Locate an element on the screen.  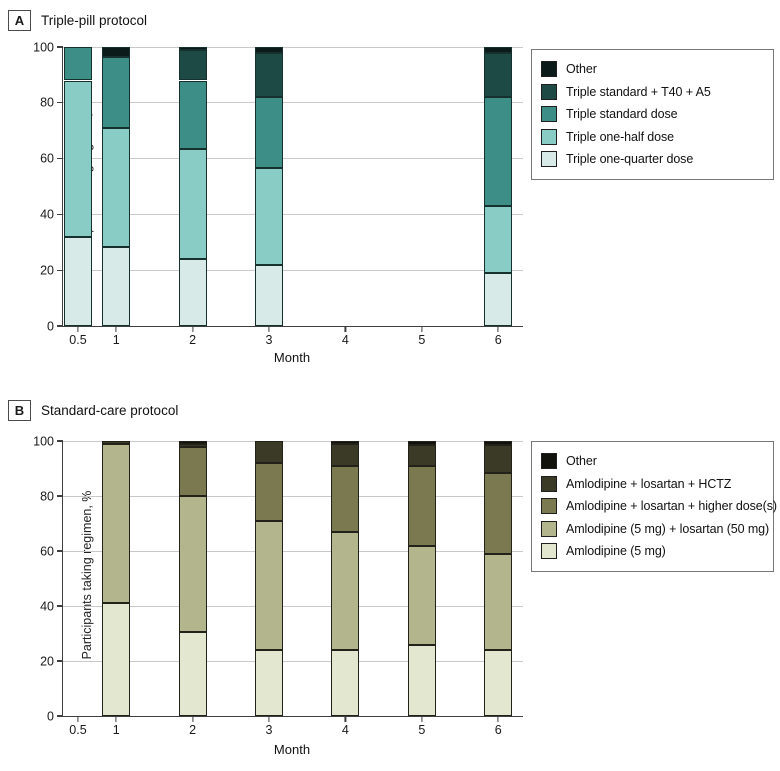
legend-item: Triple one-quarter dose is located at coordinates (652, 159).